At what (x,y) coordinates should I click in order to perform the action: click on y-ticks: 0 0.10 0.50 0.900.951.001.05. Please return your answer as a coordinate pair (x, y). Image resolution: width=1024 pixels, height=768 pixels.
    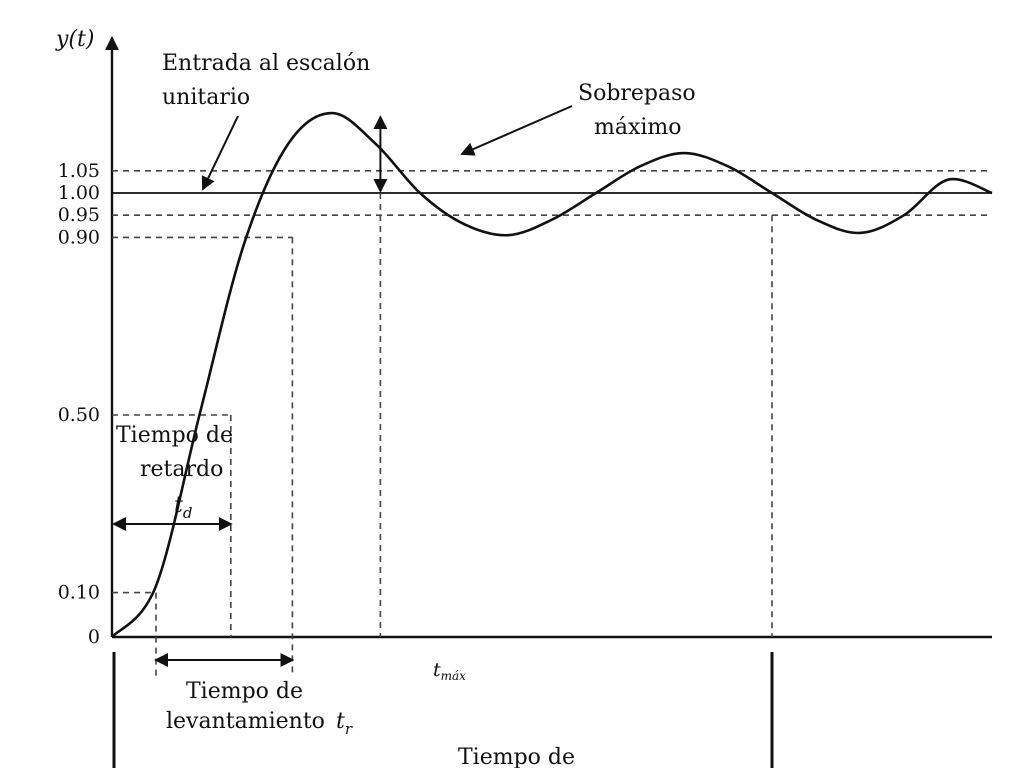
    Looking at the image, I should click on (79, 404).